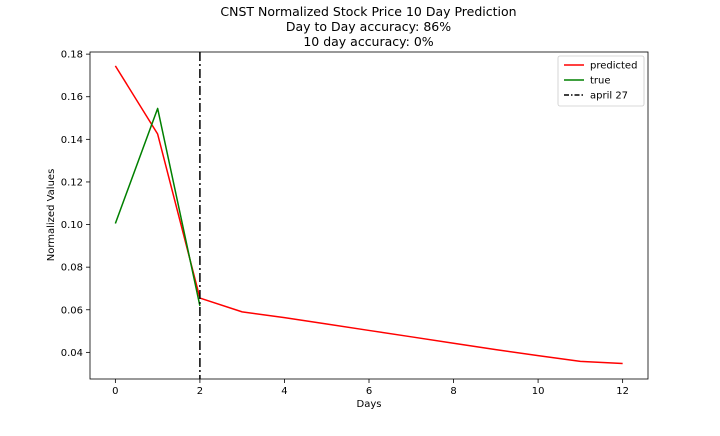 Image resolution: width=720 pixels, height=436 pixels. What do you see at coordinates (51, 215) in the screenshot?
I see `y-axis-label: Normalized Values` at bounding box center [51, 215].